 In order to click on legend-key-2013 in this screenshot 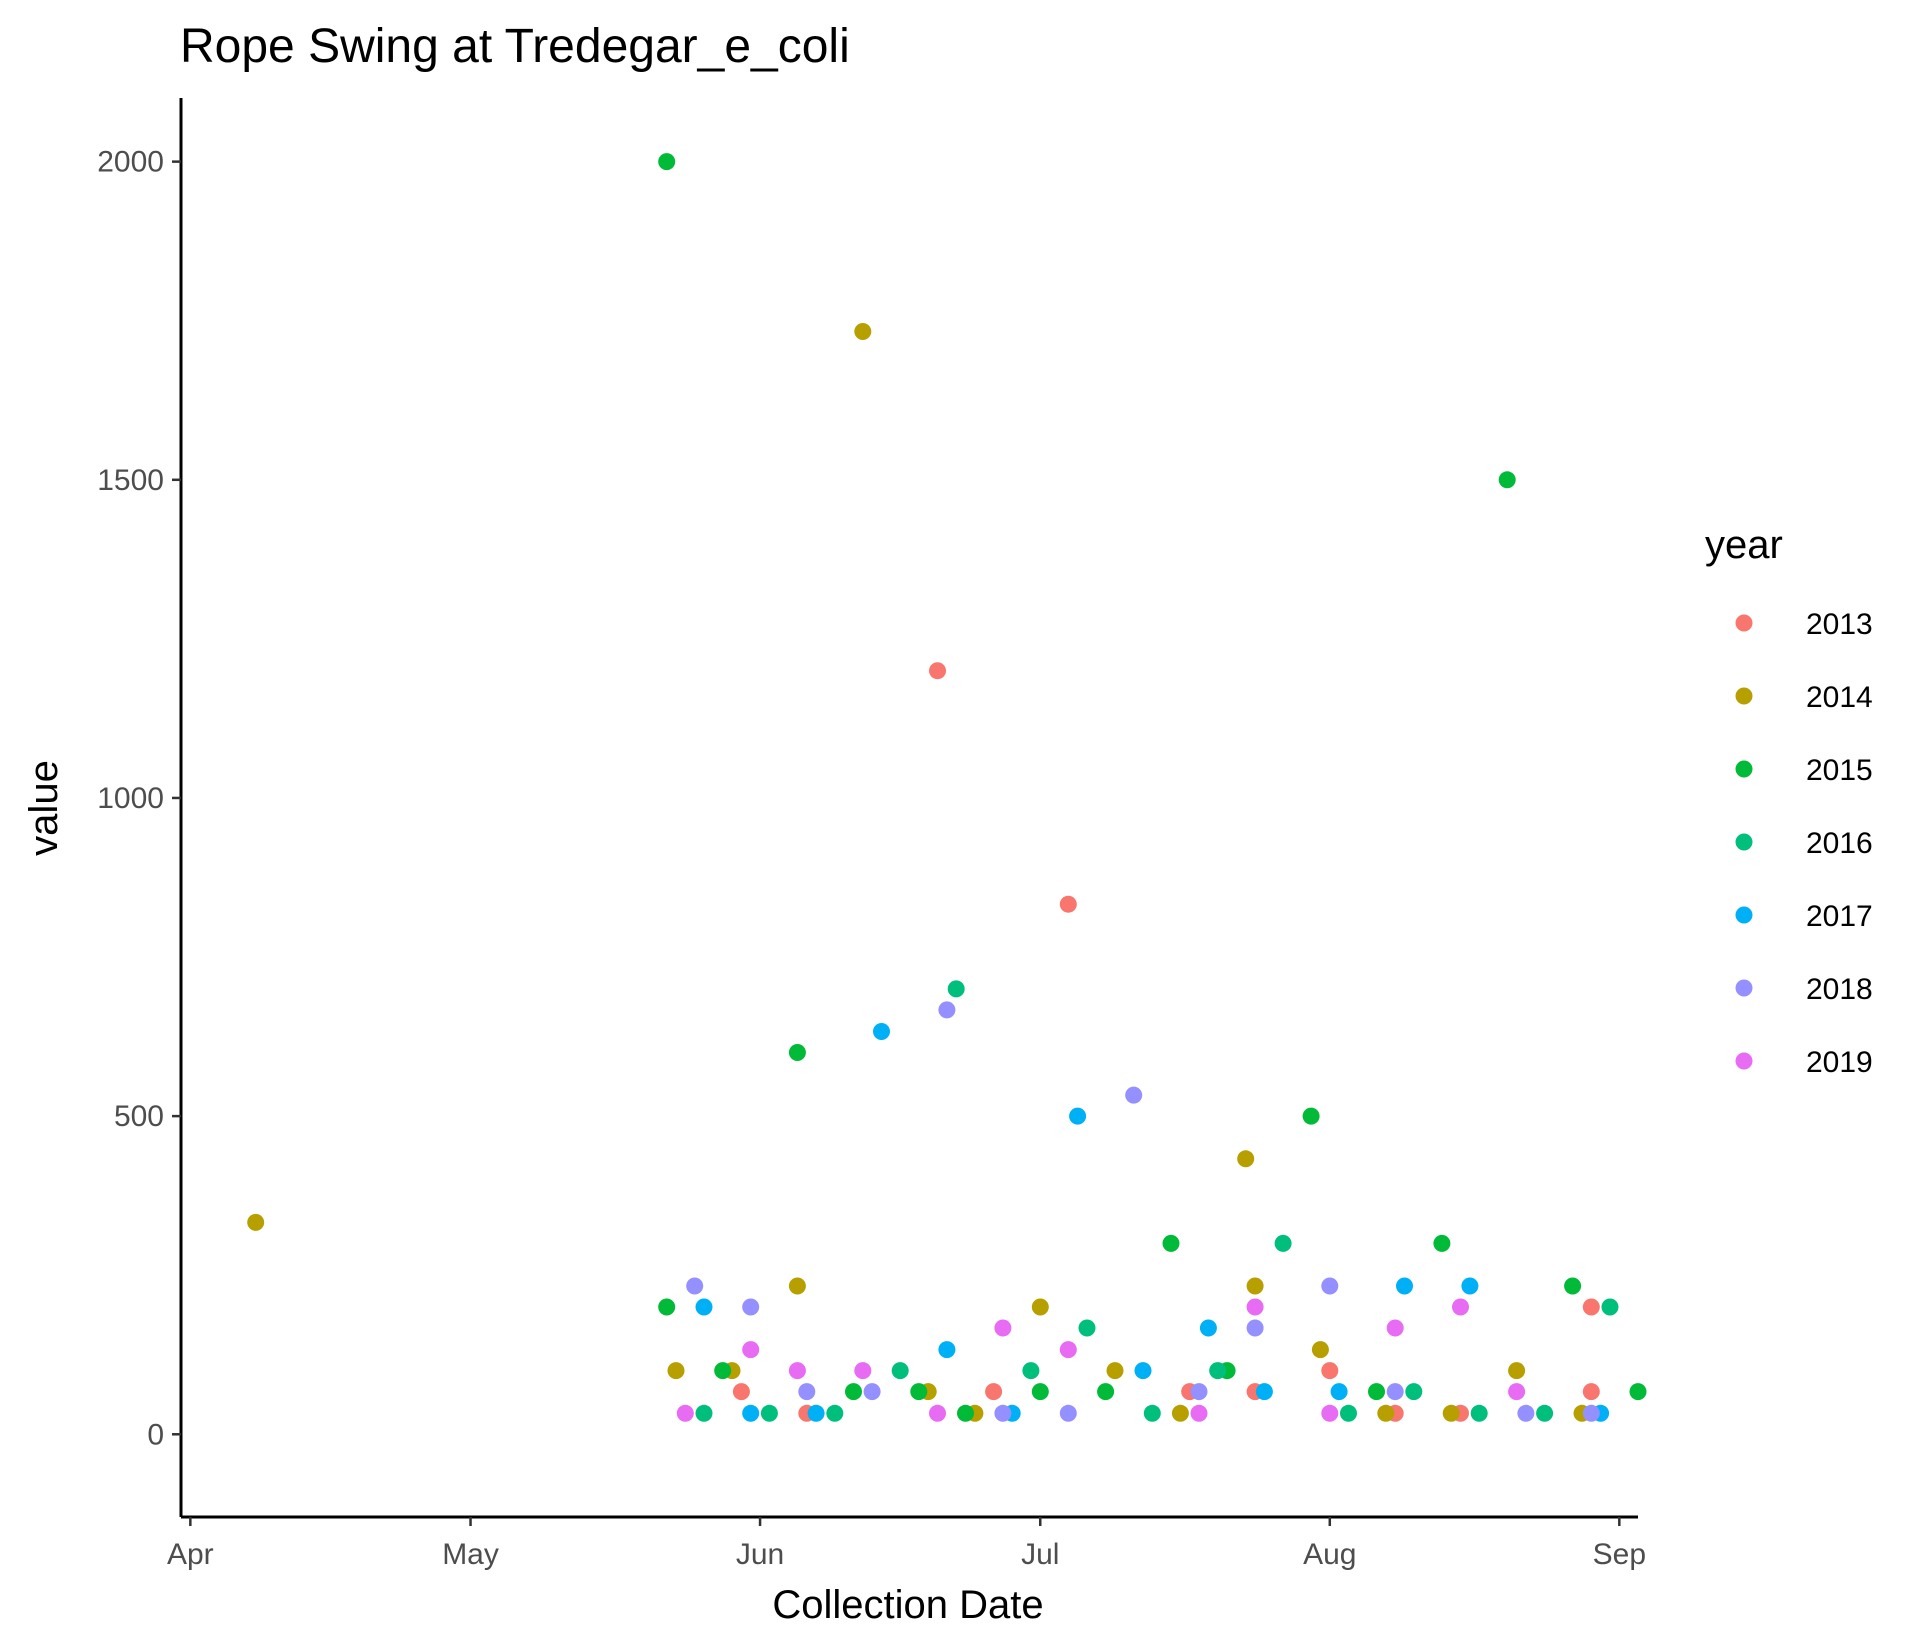, I will do `click(1744, 623)`.